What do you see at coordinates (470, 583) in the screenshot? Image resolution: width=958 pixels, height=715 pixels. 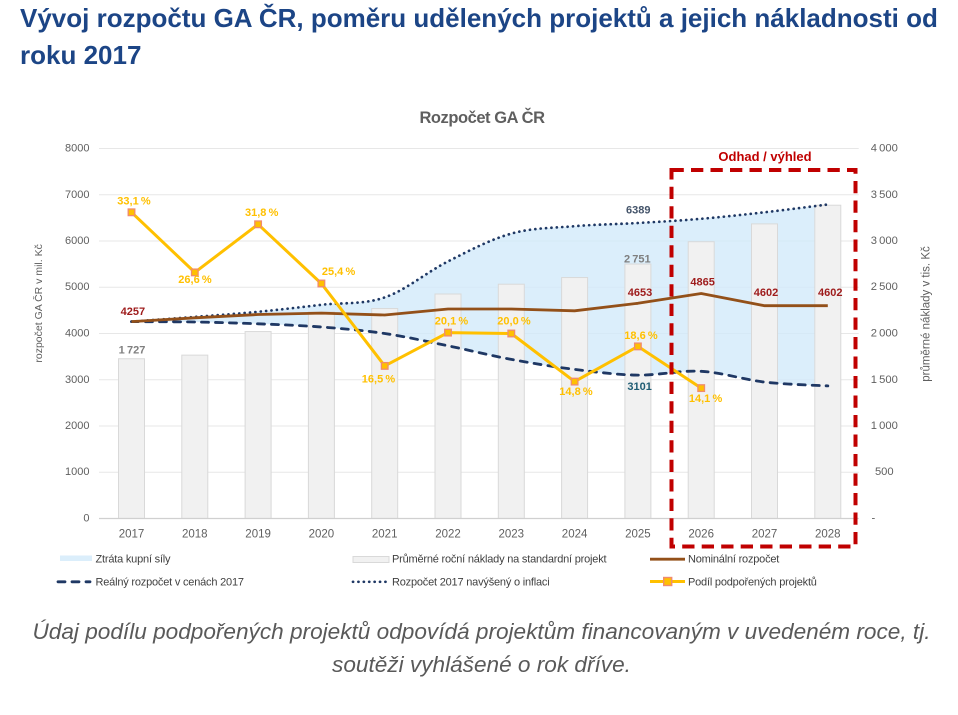 I see `svg-text:Rozpočet 2017 navýšený o infla: Rozpočet 2017 navýšený o inflaci` at bounding box center [470, 583].